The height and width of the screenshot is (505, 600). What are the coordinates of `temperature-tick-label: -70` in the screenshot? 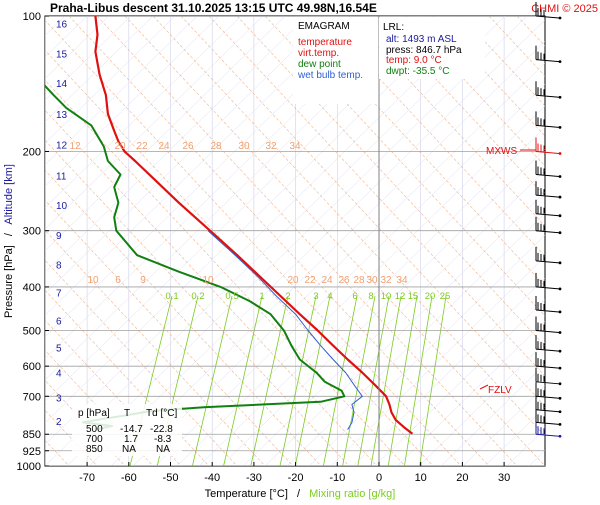 It's located at (87, 478).